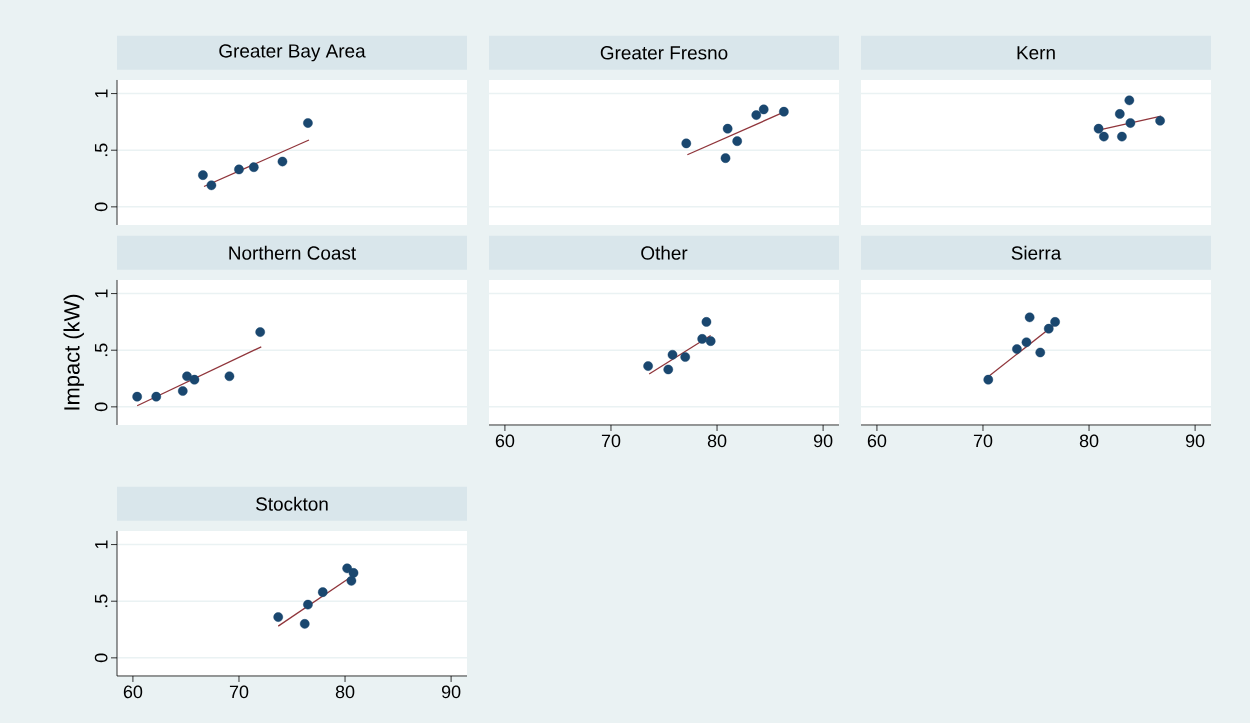 This screenshot has width=1250, height=723. I want to click on chart-title: Greater Fresno, so click(664, 53).